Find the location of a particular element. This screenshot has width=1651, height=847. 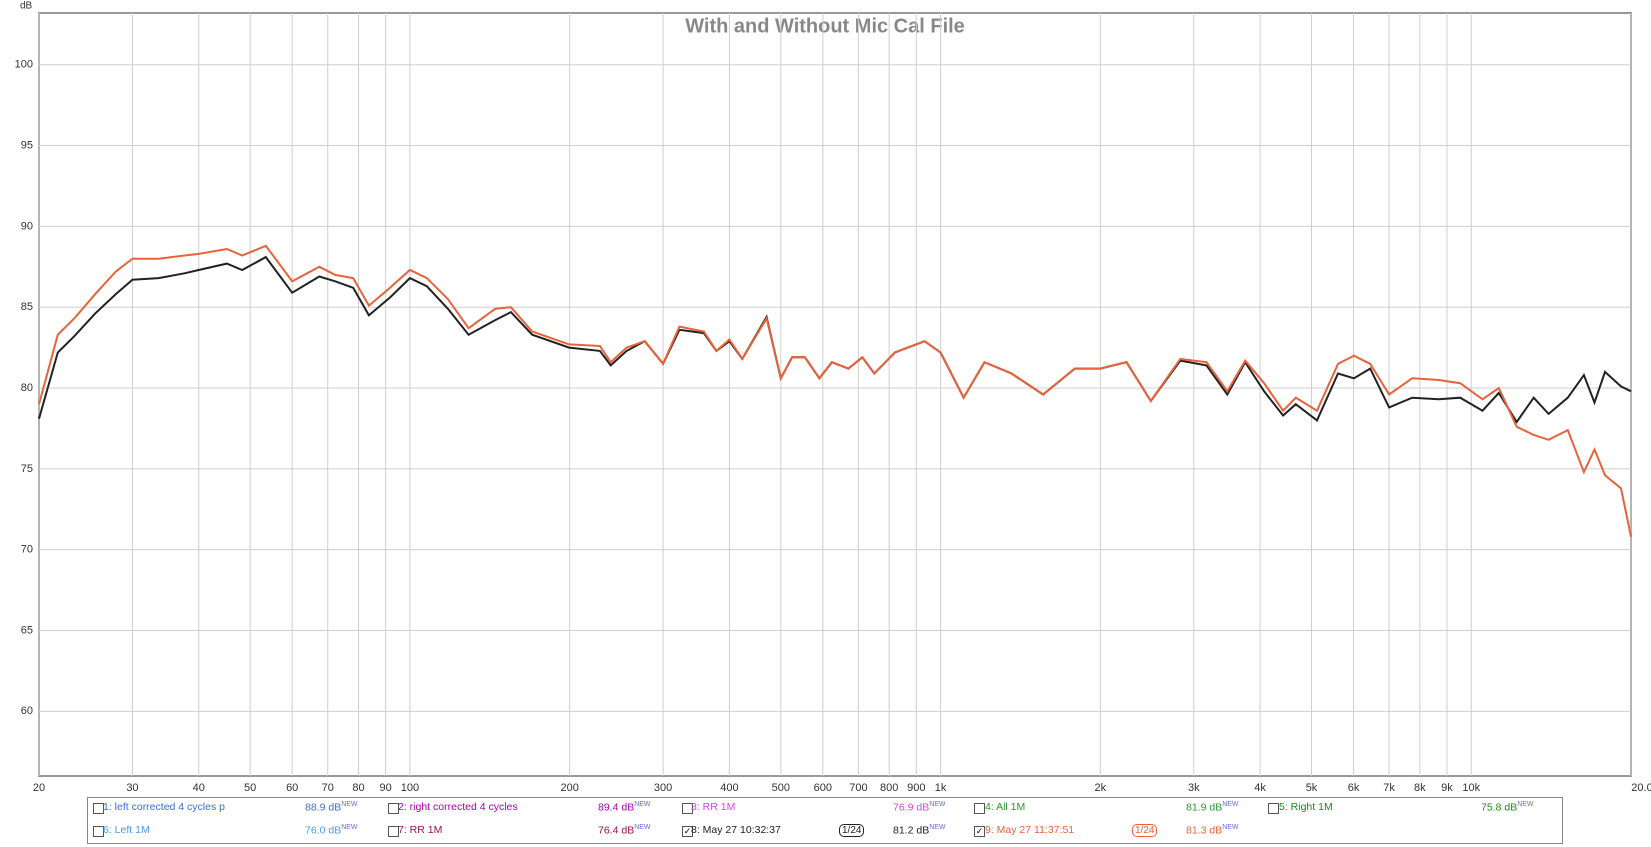

x-tick-label: 10k is located at coordinates (1471, 788).